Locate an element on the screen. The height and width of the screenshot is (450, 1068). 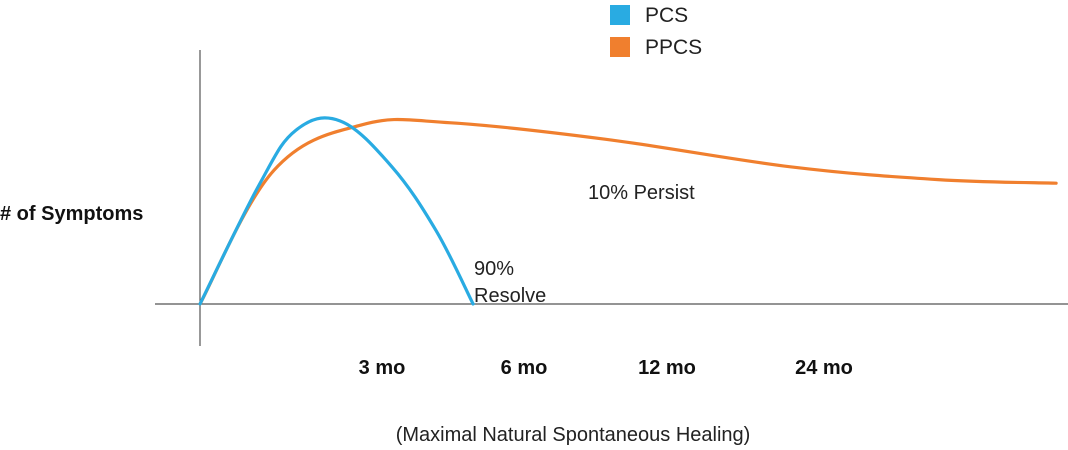
series-line-pcs is located at coordinates (336, 211).